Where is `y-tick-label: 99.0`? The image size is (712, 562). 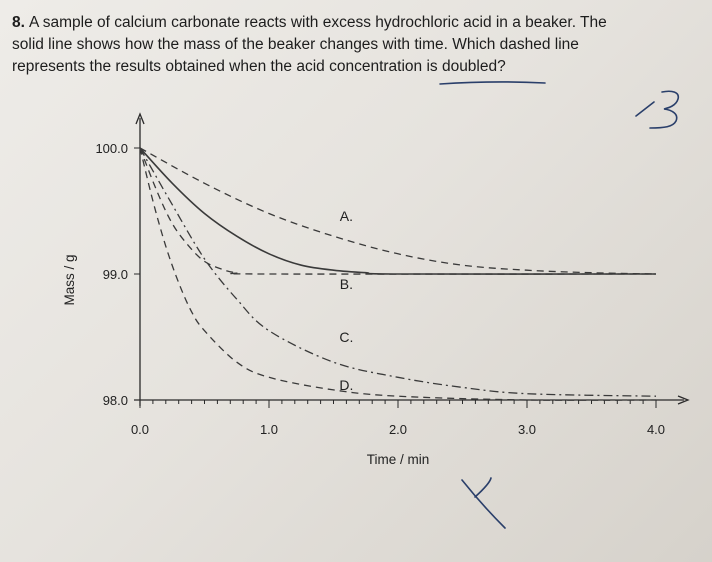 y-tick-label: 99.0 is located at coordinates (115, 274).